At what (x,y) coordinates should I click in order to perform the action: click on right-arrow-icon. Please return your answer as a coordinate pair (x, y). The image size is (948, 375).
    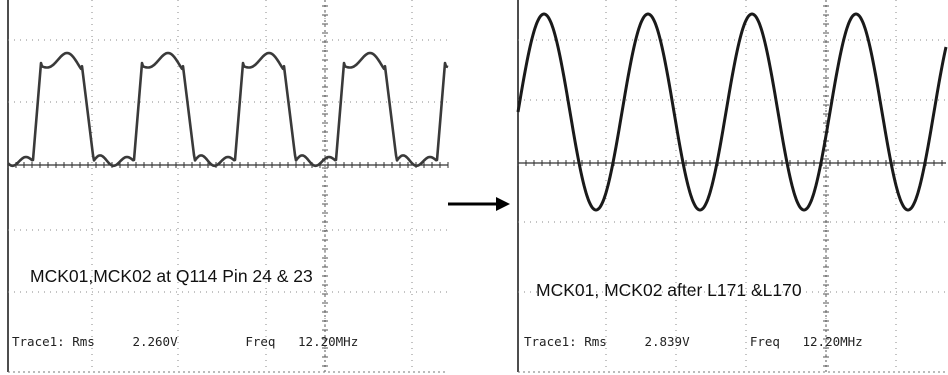
    Looking at the image, I should click on (479, 204).